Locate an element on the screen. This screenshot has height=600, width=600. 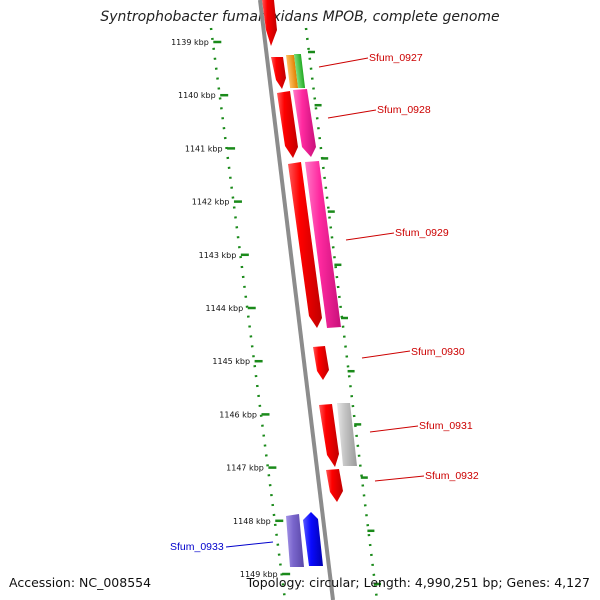
ruler-tick-label: 1140 kbp is located at coordinates (197, 95).